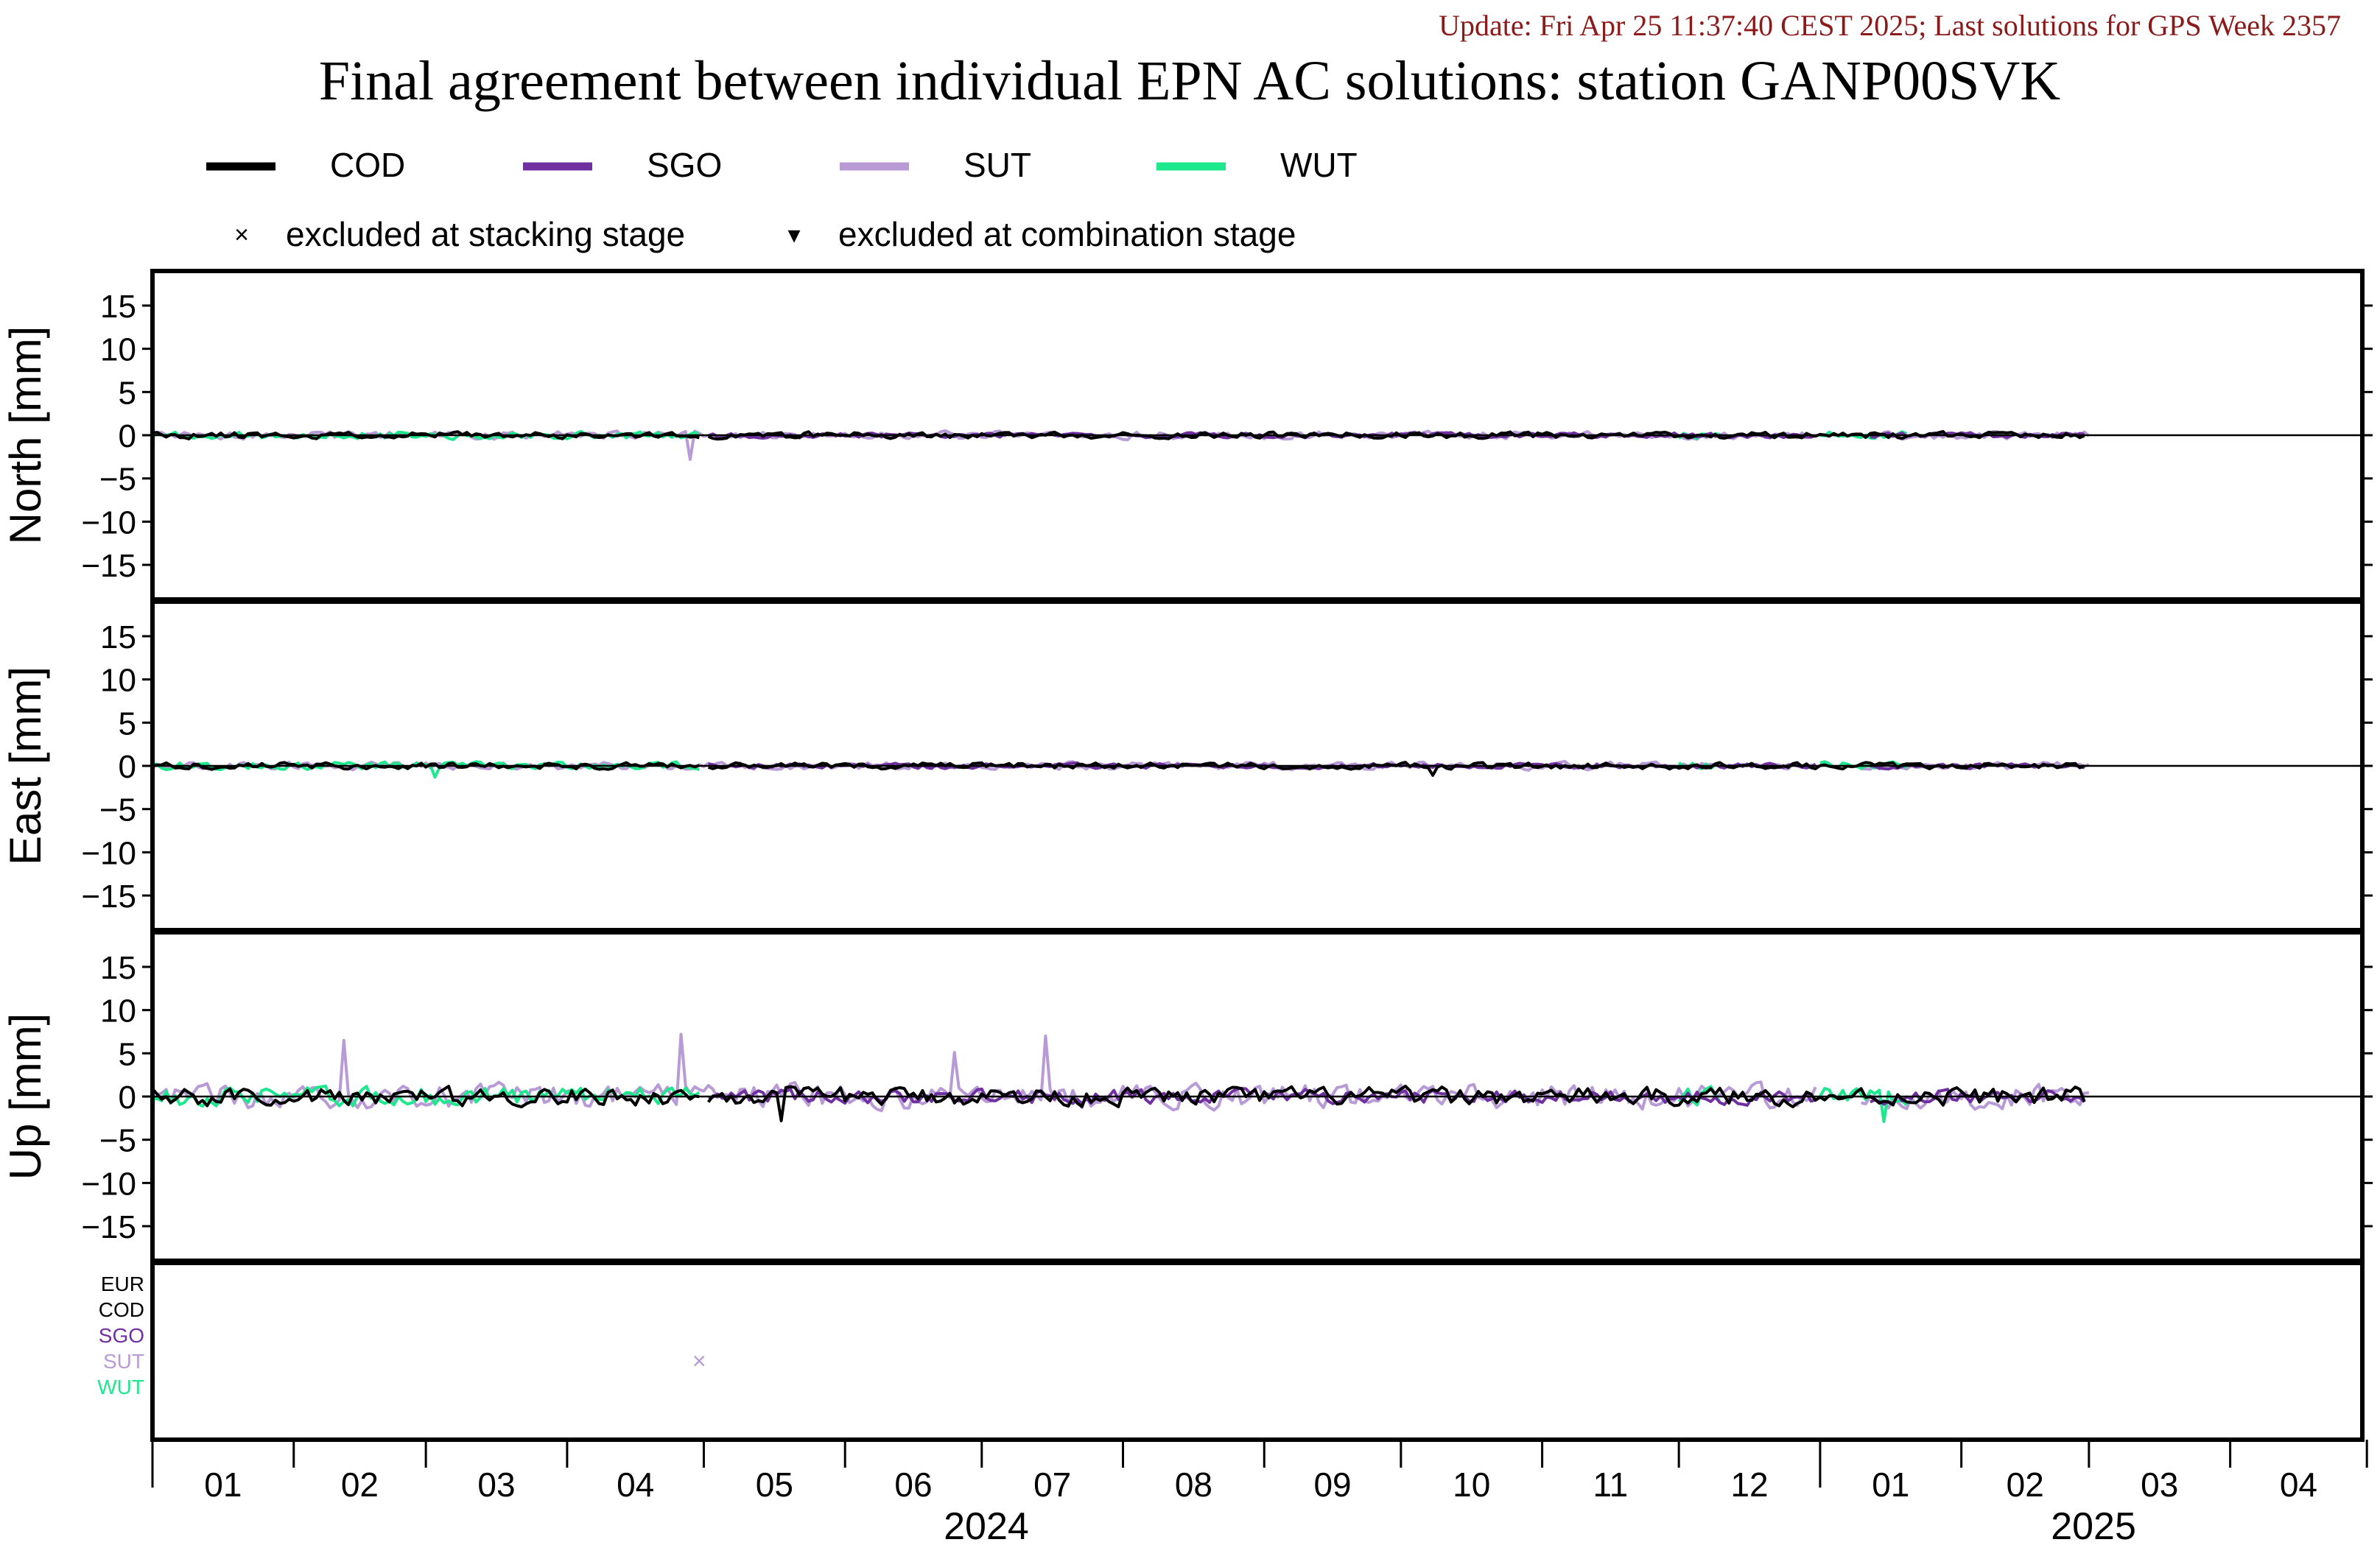 This screenshot has width=2380, height=1545. I want to click on legend-marker-symbol: ×, so click(241, 235).